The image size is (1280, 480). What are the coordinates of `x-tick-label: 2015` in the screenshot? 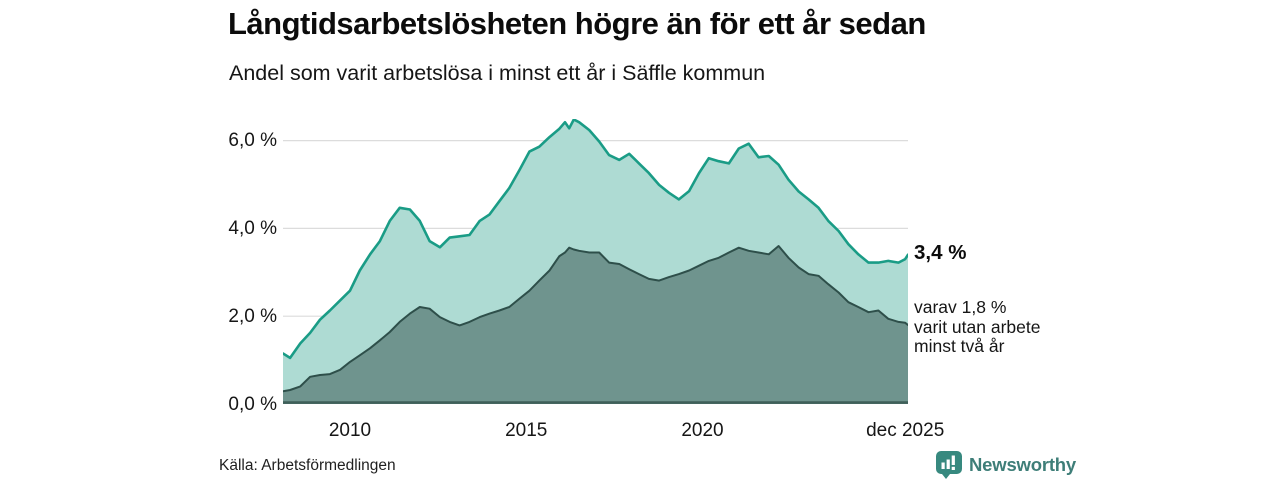 It's located at (526, 430).